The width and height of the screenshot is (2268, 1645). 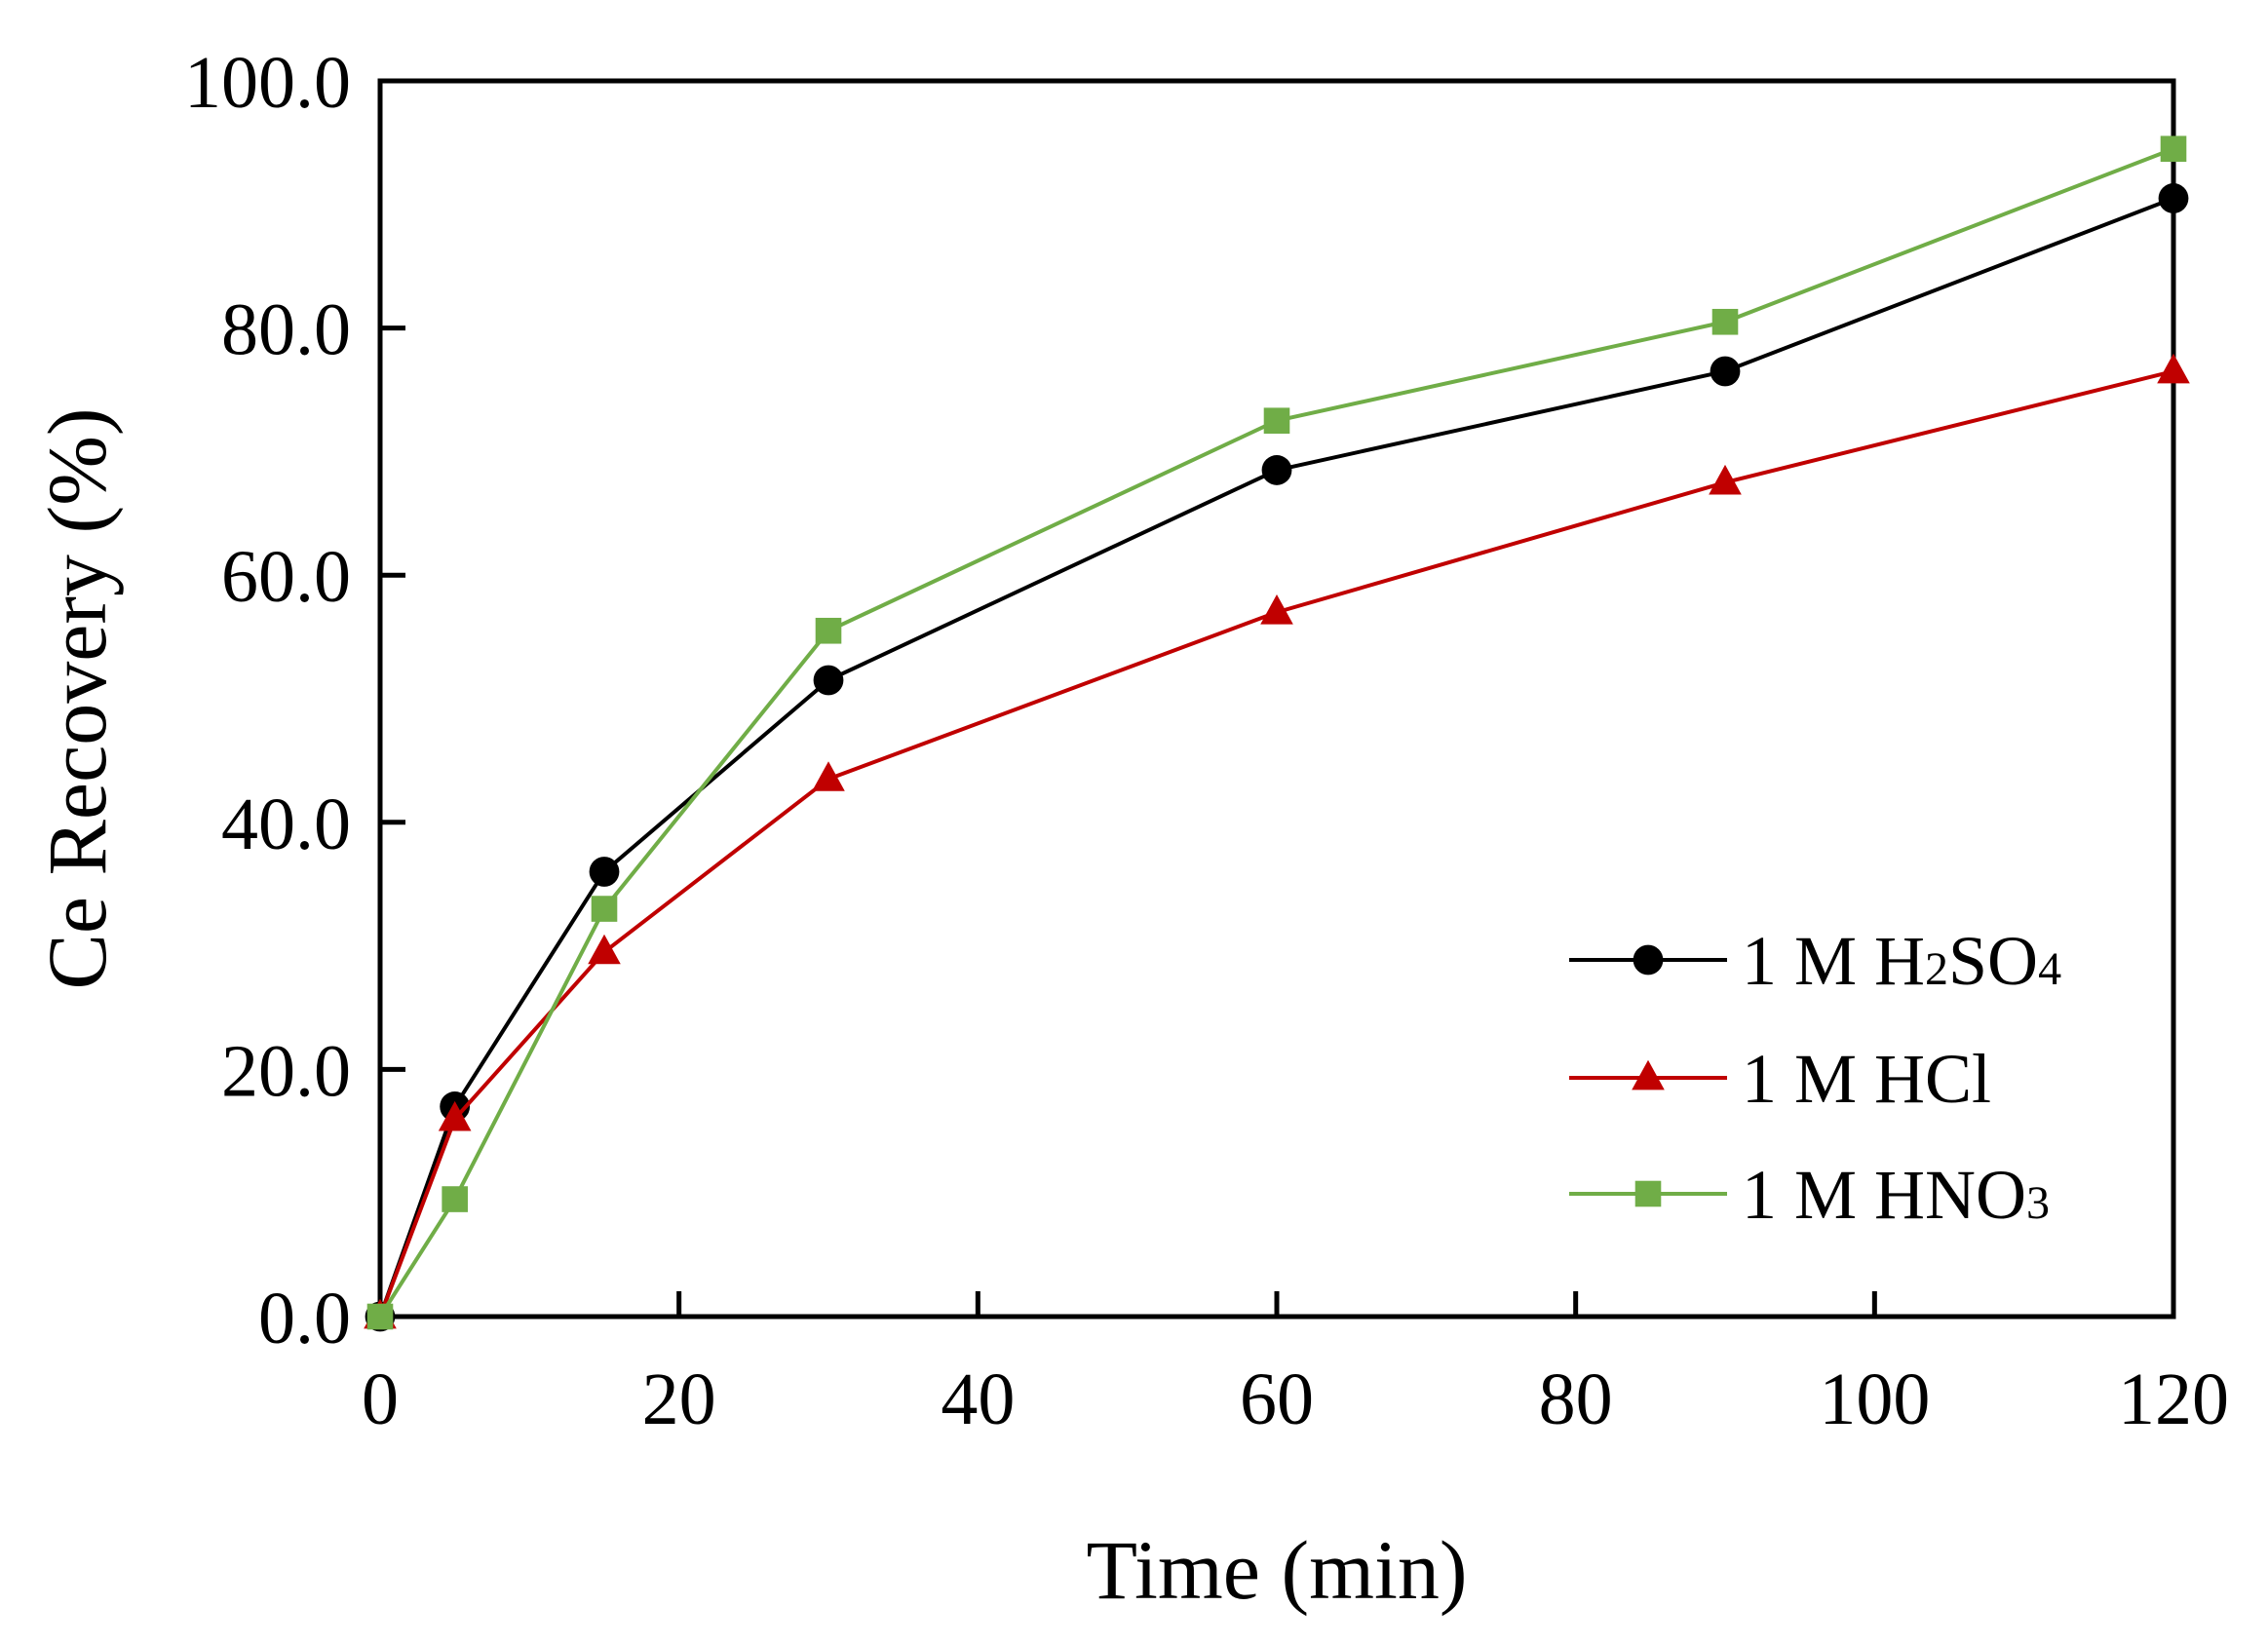 What do you see at coordinates (286, 1071) in the screenshot?
I see `y-tick-label: 20.0` at bounding box center [286, 1071].